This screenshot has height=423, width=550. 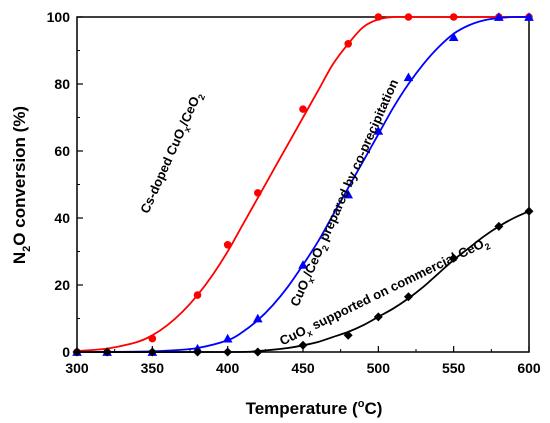 I want to click on x-tick-label: 300, so click(x=77, y=368).